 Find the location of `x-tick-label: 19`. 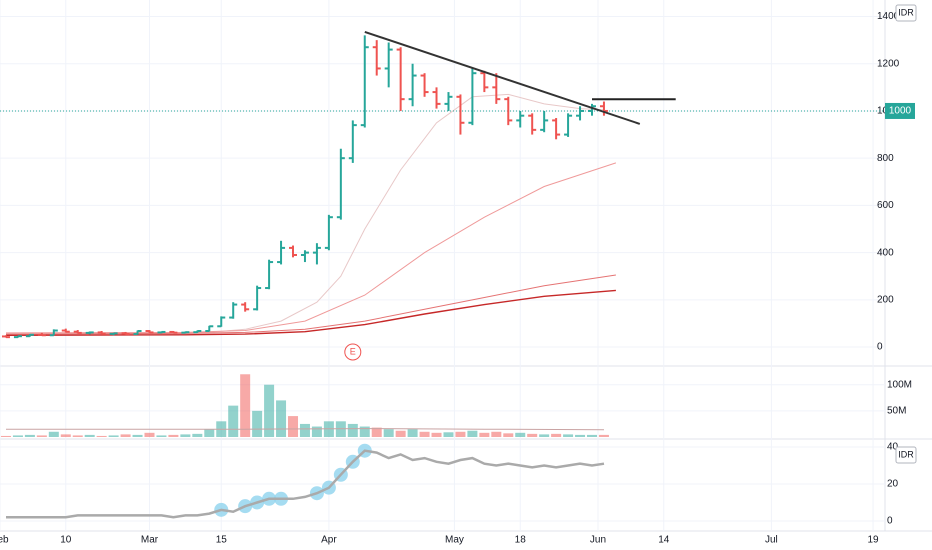

x-tick-label: 19 is located at coordinates (873, 540).